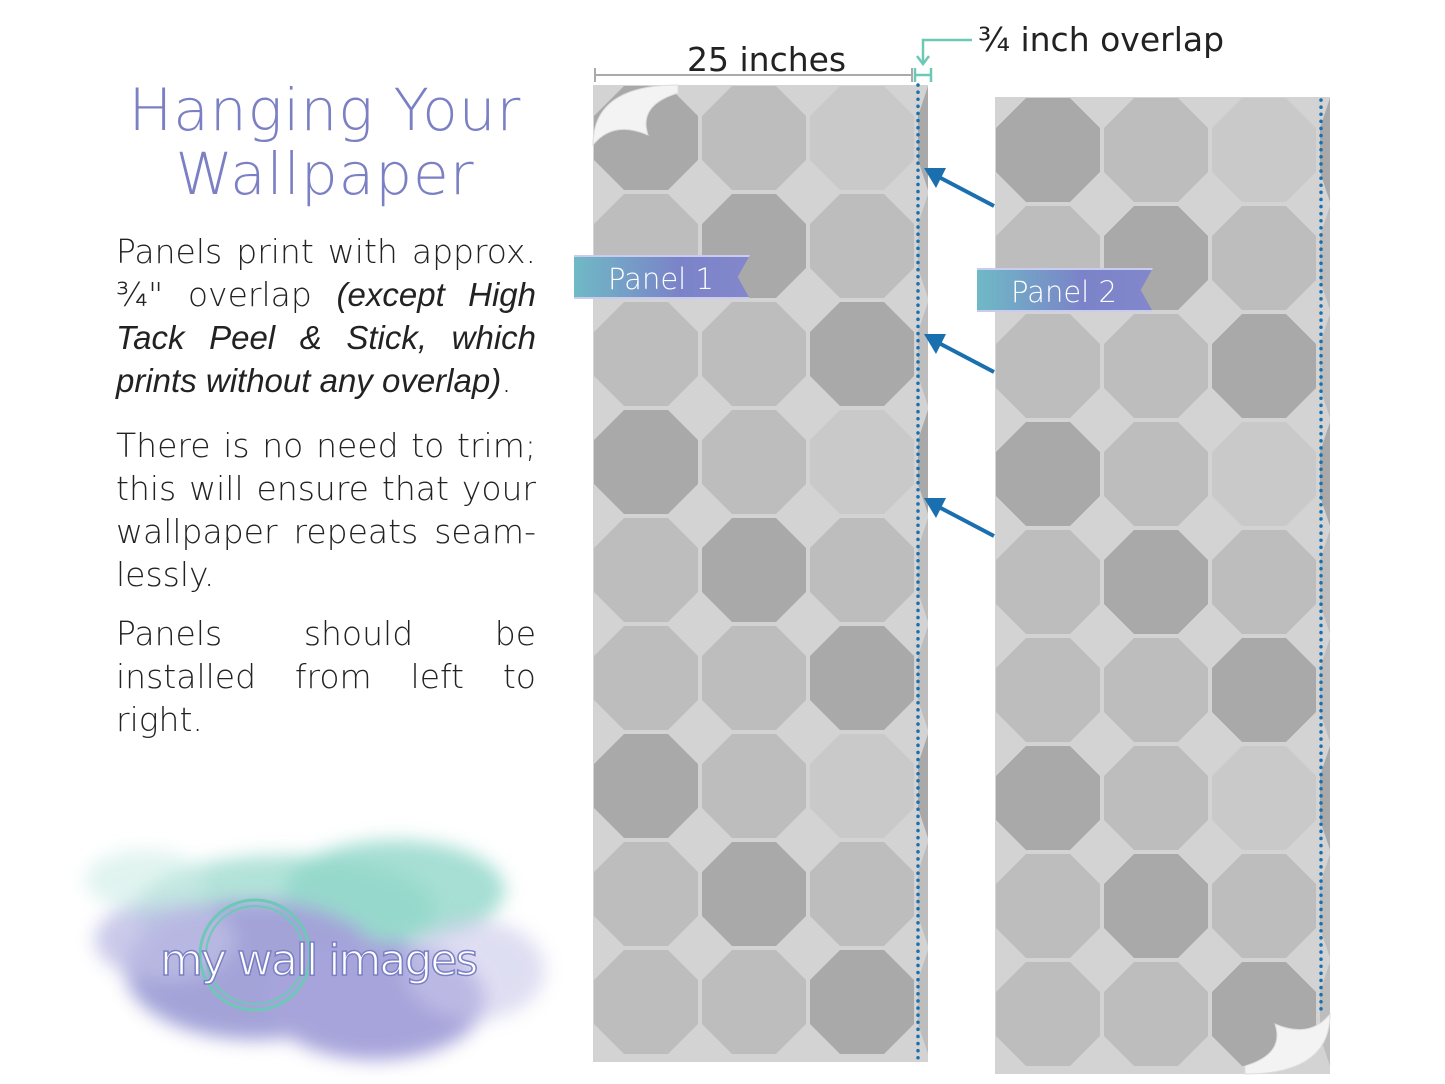 Image resolution: width=1445 pixels, height=1084 pixels. I want to click on overlap-end: ., so click(506, 380).